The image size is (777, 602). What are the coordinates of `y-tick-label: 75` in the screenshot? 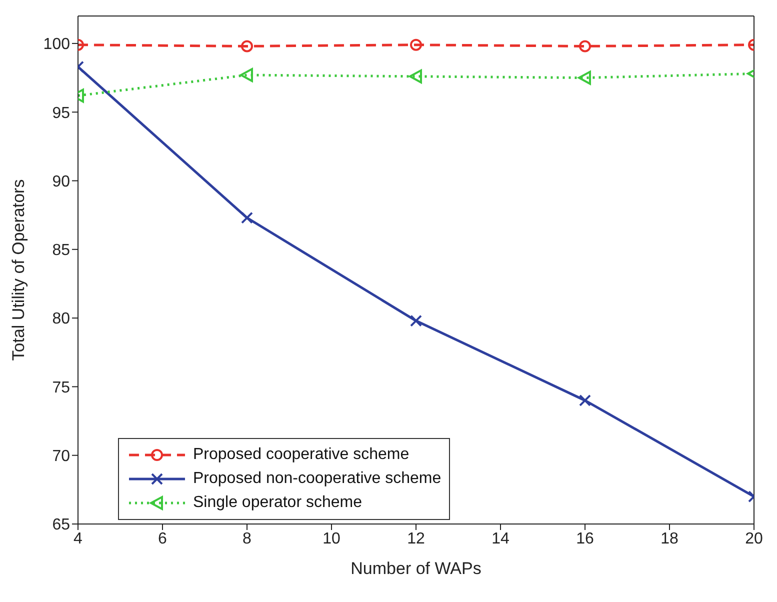 It's located at (61, 387).